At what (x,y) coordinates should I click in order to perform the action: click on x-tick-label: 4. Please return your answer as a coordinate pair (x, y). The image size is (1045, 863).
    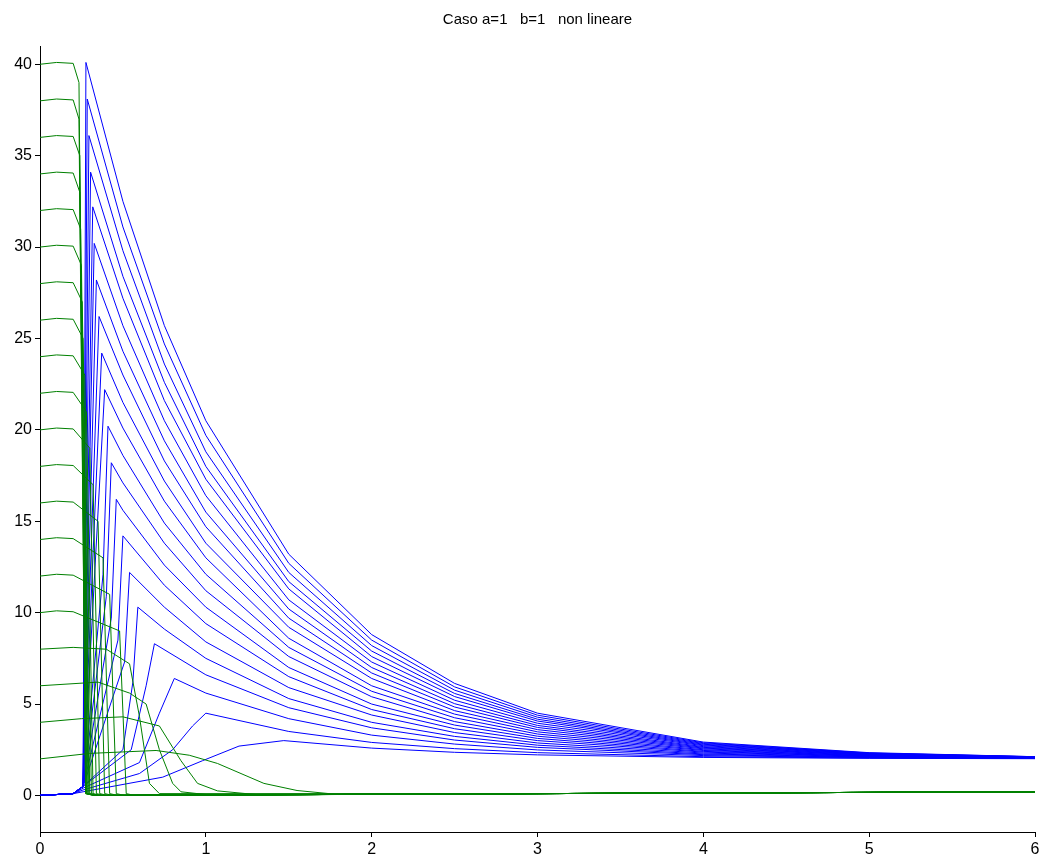
    Looking at the image, I should click on (703, 849).